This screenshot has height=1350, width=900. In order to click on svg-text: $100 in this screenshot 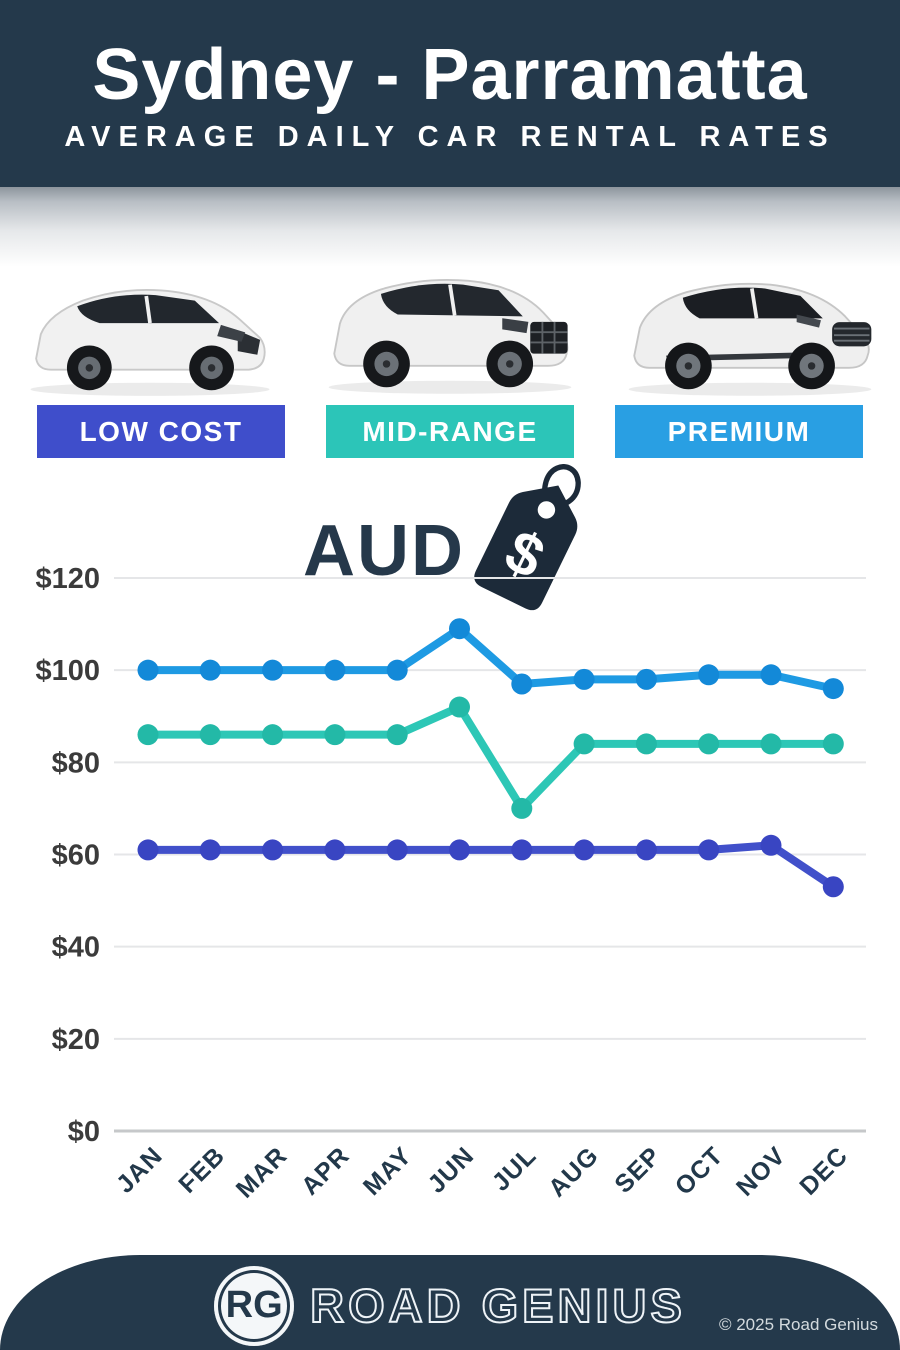, I will do `click(67, 671)`.